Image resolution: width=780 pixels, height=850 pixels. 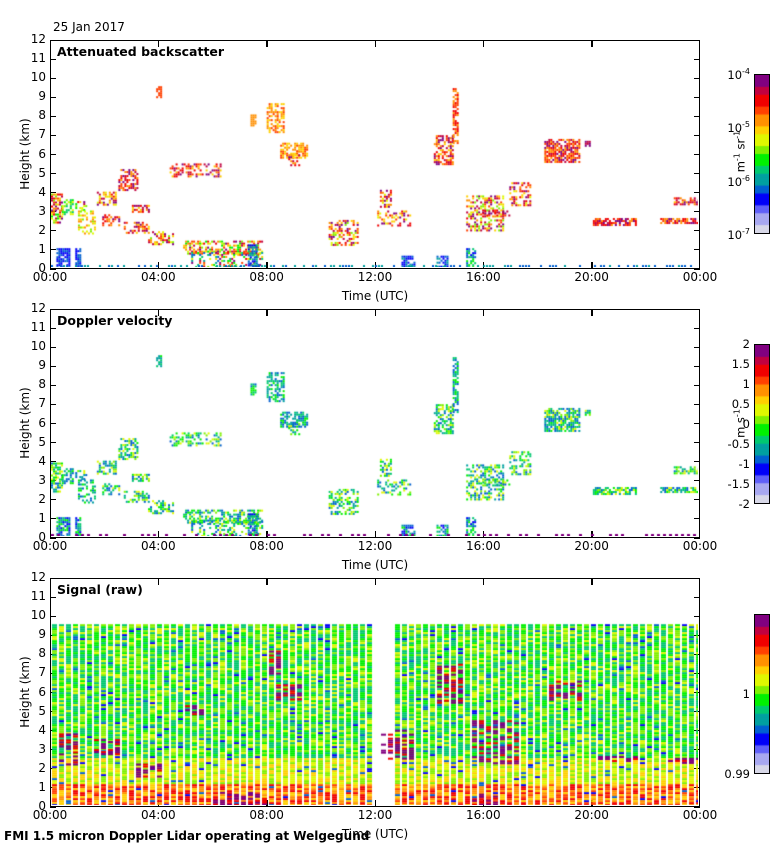 What do you see at coordinates (744, 504) in the screenshot?
I see `colorbar-tick-label: -2` at bounding box center [744, 504].